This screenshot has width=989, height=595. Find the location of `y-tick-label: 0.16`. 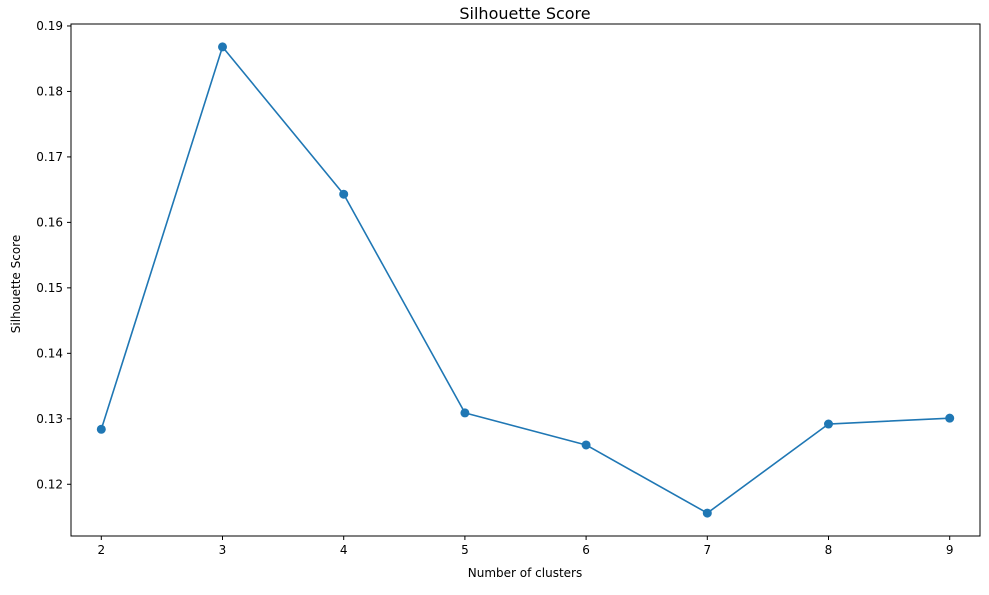

y-tick-label: 0.16 is located at coordinates (49, 222).